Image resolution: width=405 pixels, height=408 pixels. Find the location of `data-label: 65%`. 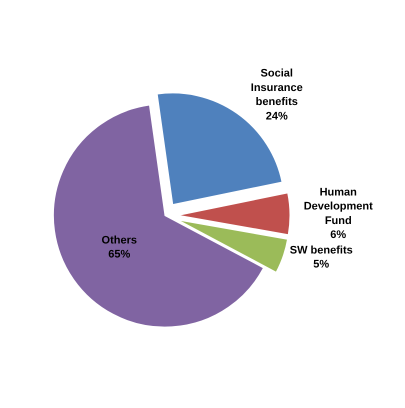

data-label: 65% is located at coordinates (119, 254).